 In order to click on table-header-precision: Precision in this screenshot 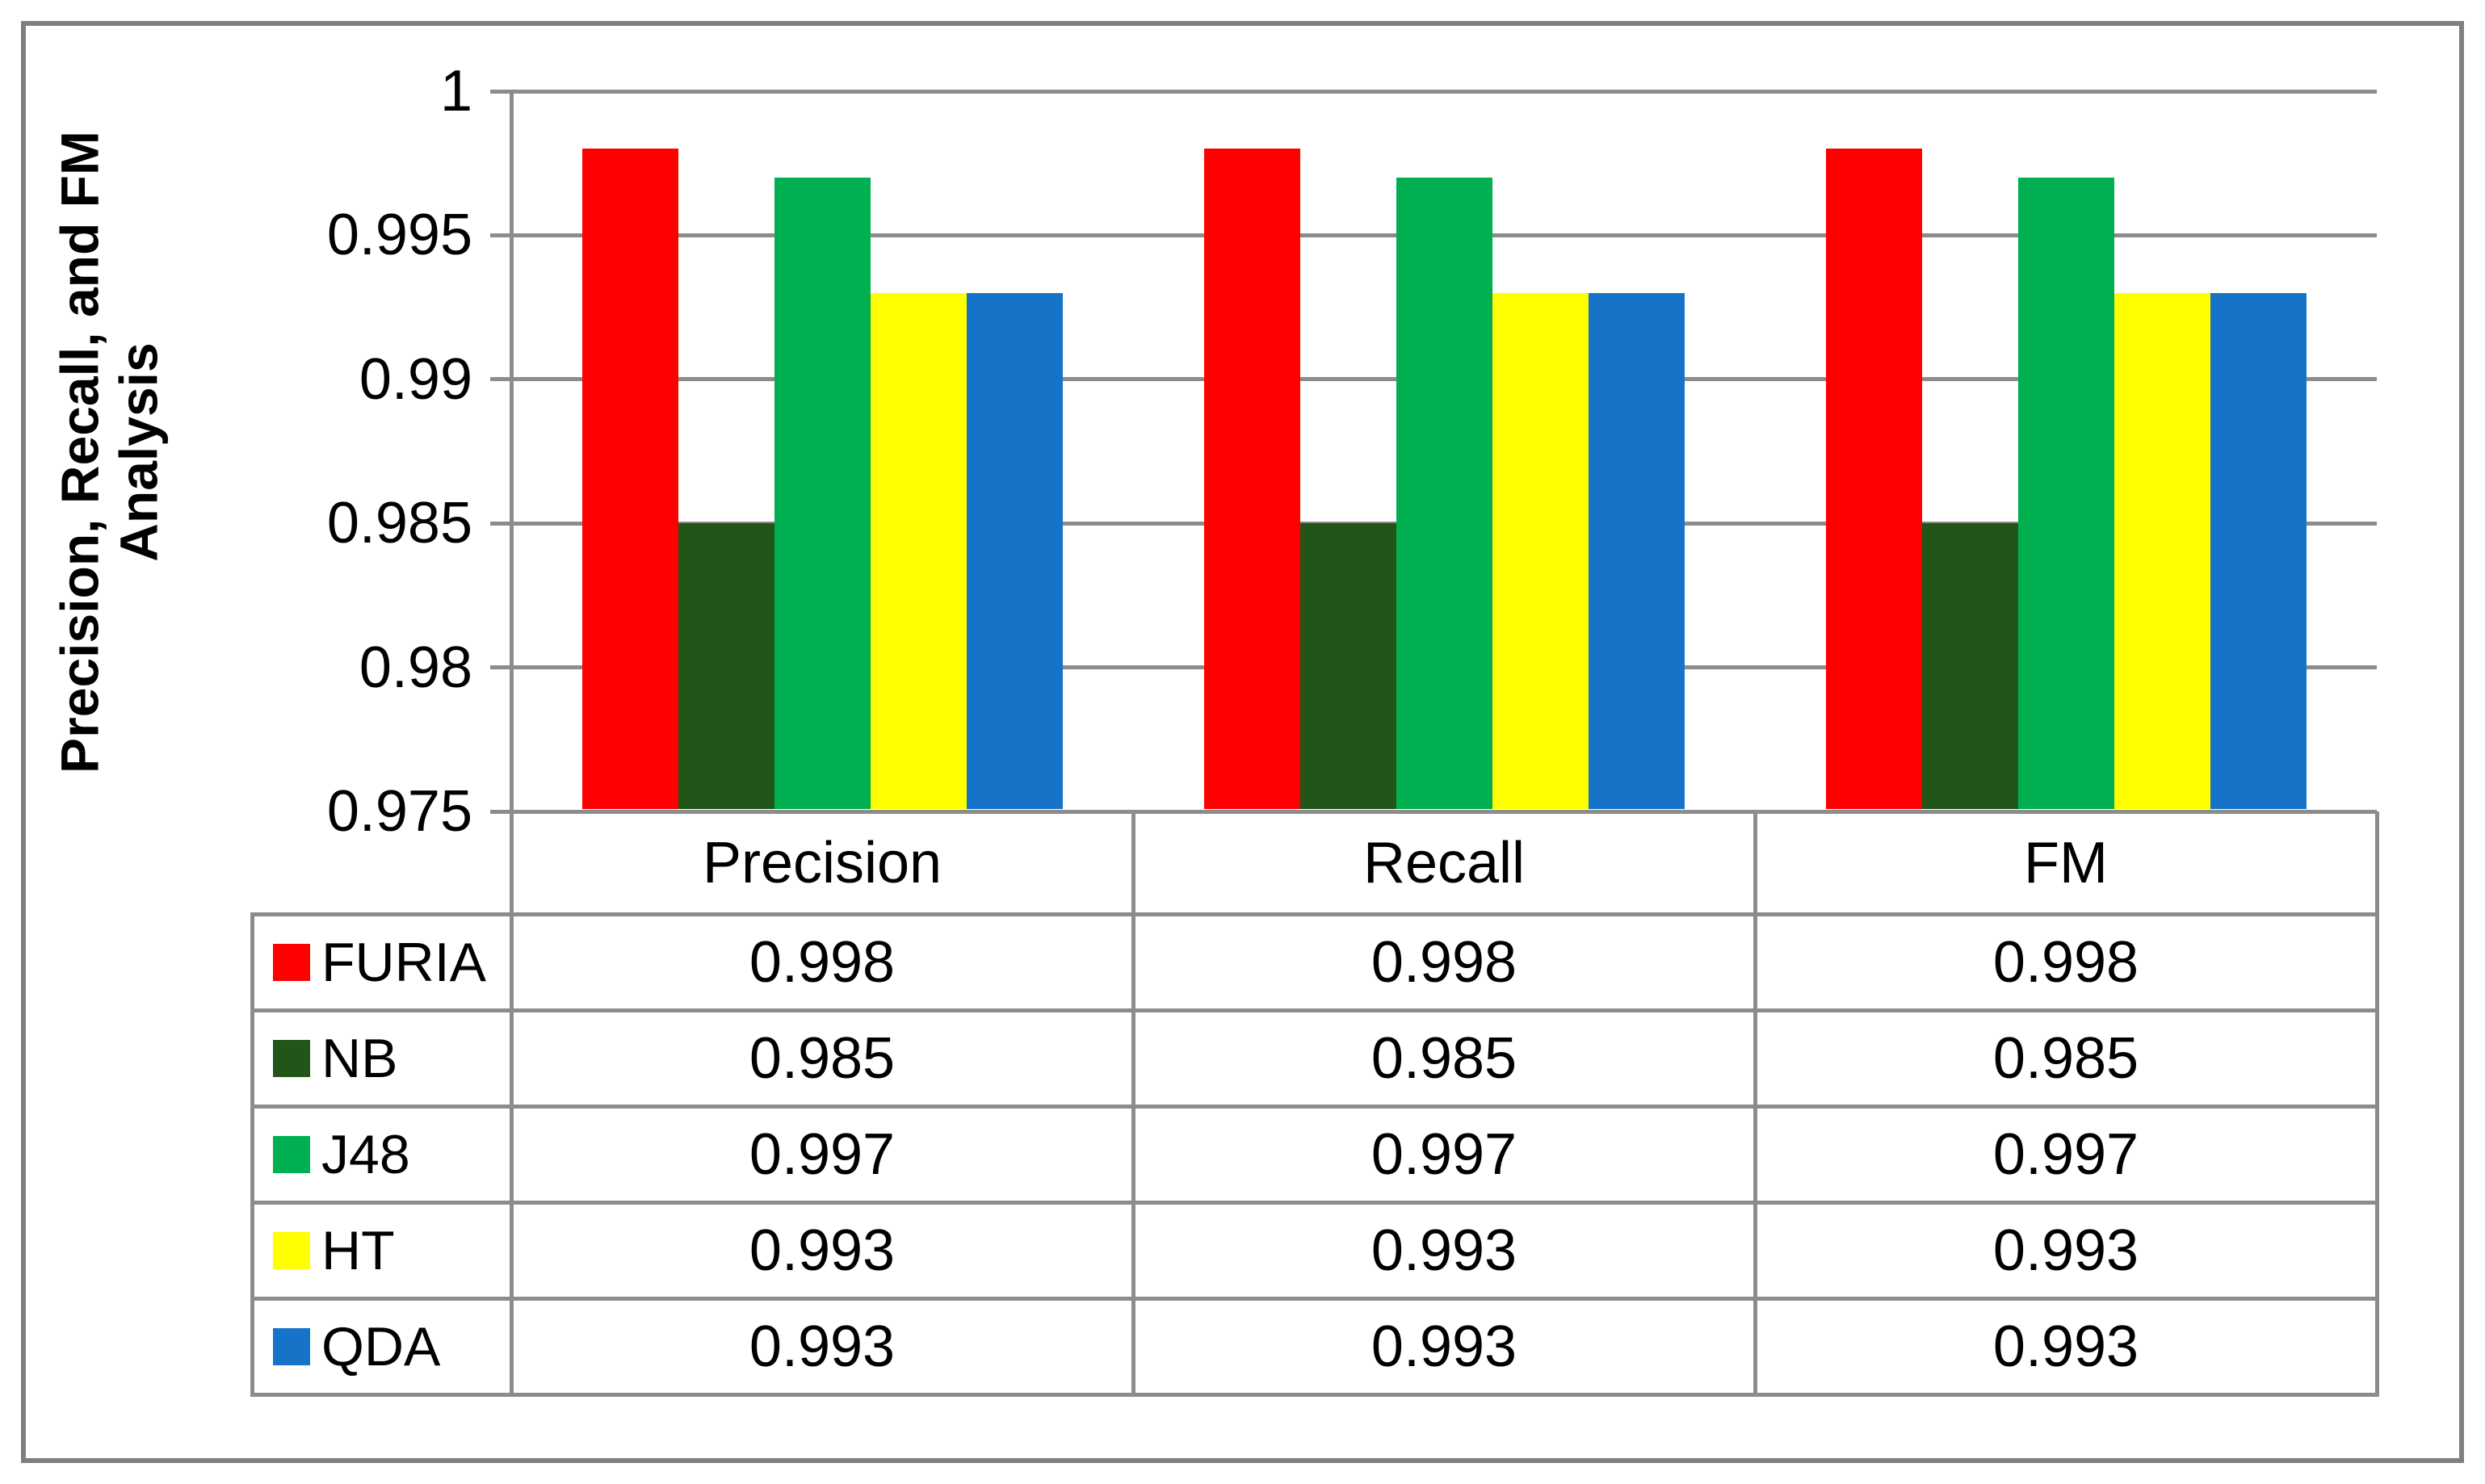, I will do `click(822, 863)`.